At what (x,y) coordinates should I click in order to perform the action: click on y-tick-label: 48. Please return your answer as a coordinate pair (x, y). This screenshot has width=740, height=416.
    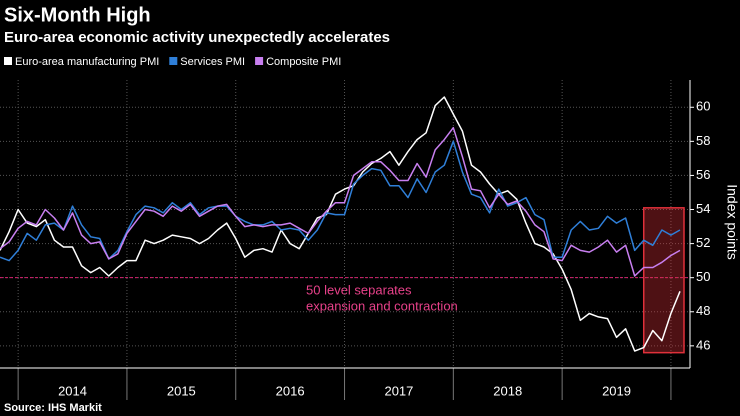
    Looking at the image, I should click on (703, 310).